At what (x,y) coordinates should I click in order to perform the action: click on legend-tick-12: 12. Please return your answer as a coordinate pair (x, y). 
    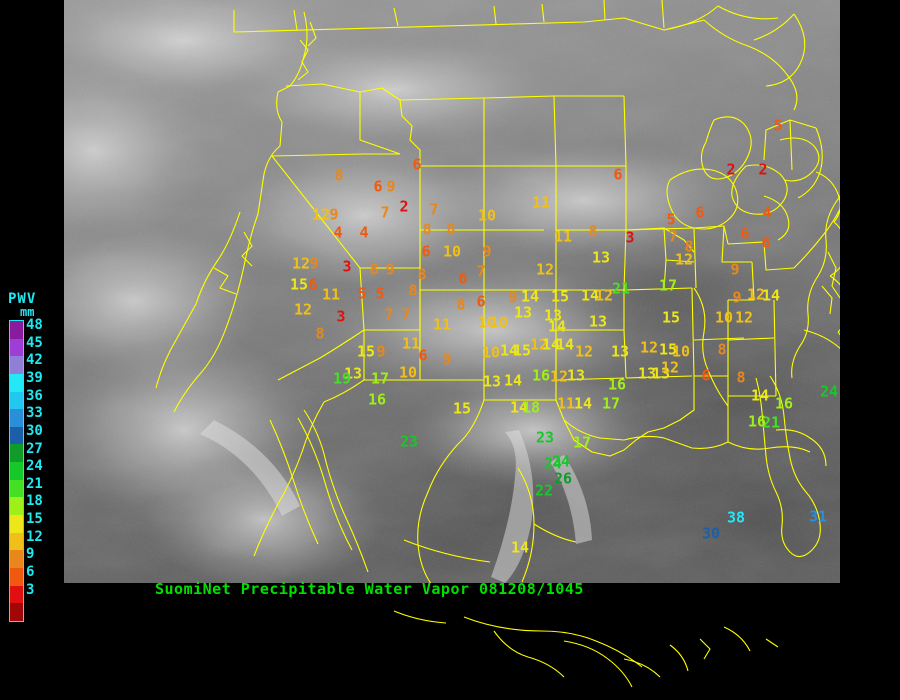
    Looking at the image, I should click on (34, 536).